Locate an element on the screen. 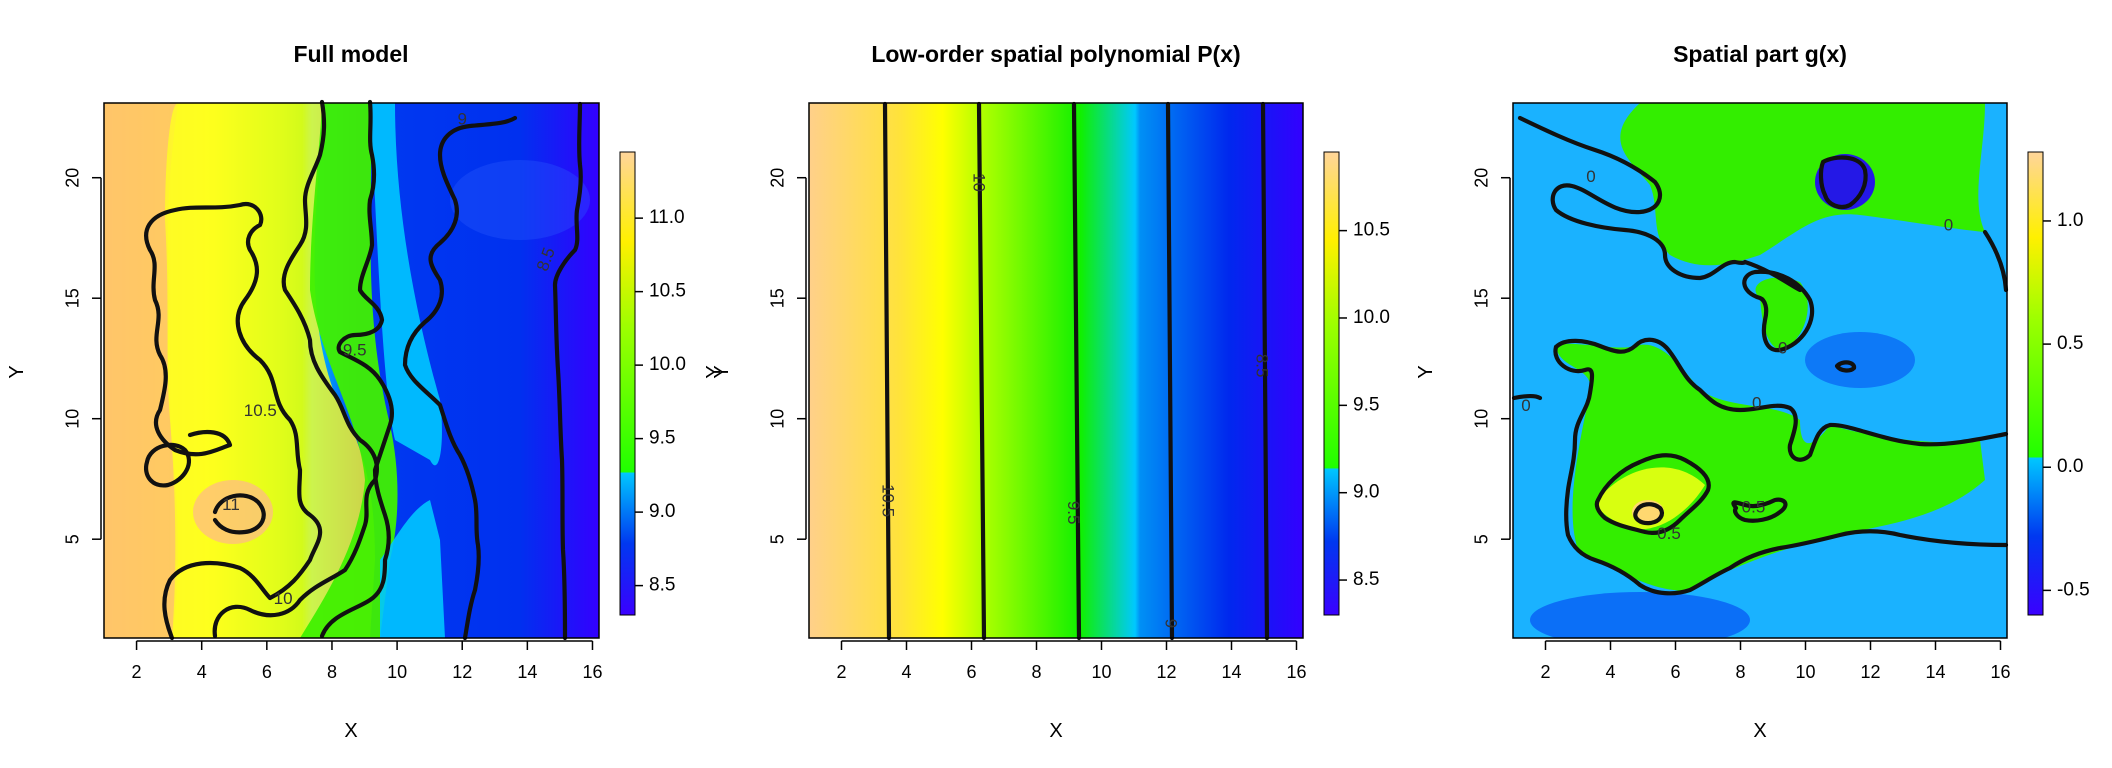  contour-label: 8.5 is located at coordinates (1261, 366).